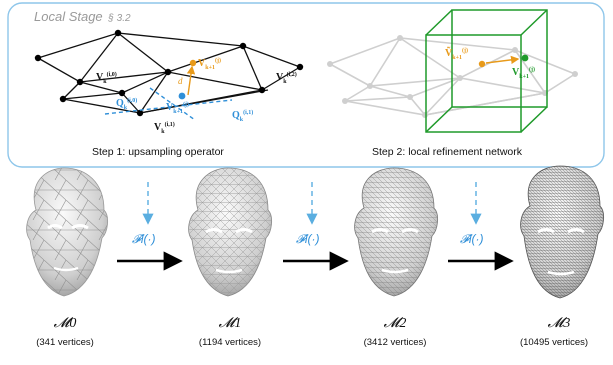 Image resolution: width=613 pixels, height=365 pixels. What do you see at coordinates (472, 239) in the screenshot?
I see `operator-label-3: 𝓕l(·)` at bounding box center [472, 239].